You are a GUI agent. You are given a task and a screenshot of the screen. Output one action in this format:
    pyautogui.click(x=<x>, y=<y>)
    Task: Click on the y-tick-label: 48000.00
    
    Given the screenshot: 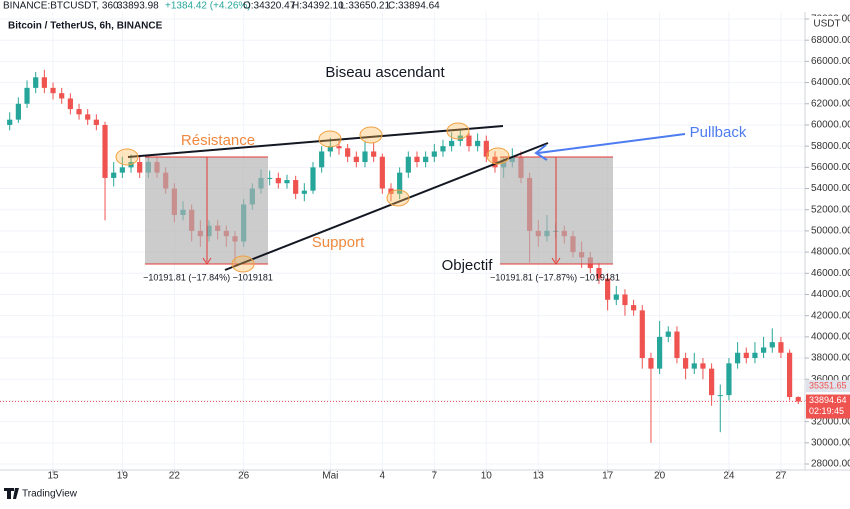 What is the action you would take?
    pyautogui.click(x=830, y=252)
    